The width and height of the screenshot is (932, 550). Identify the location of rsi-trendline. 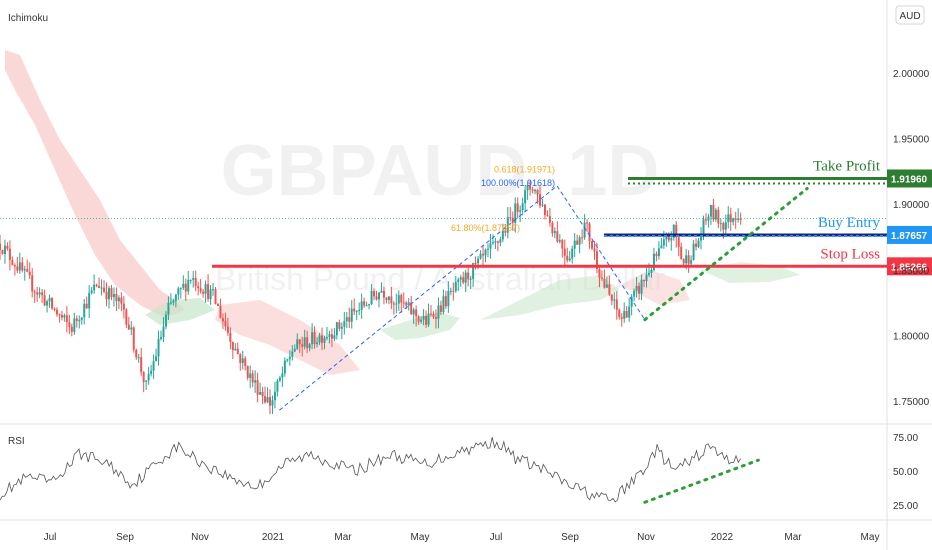
(701, 481).